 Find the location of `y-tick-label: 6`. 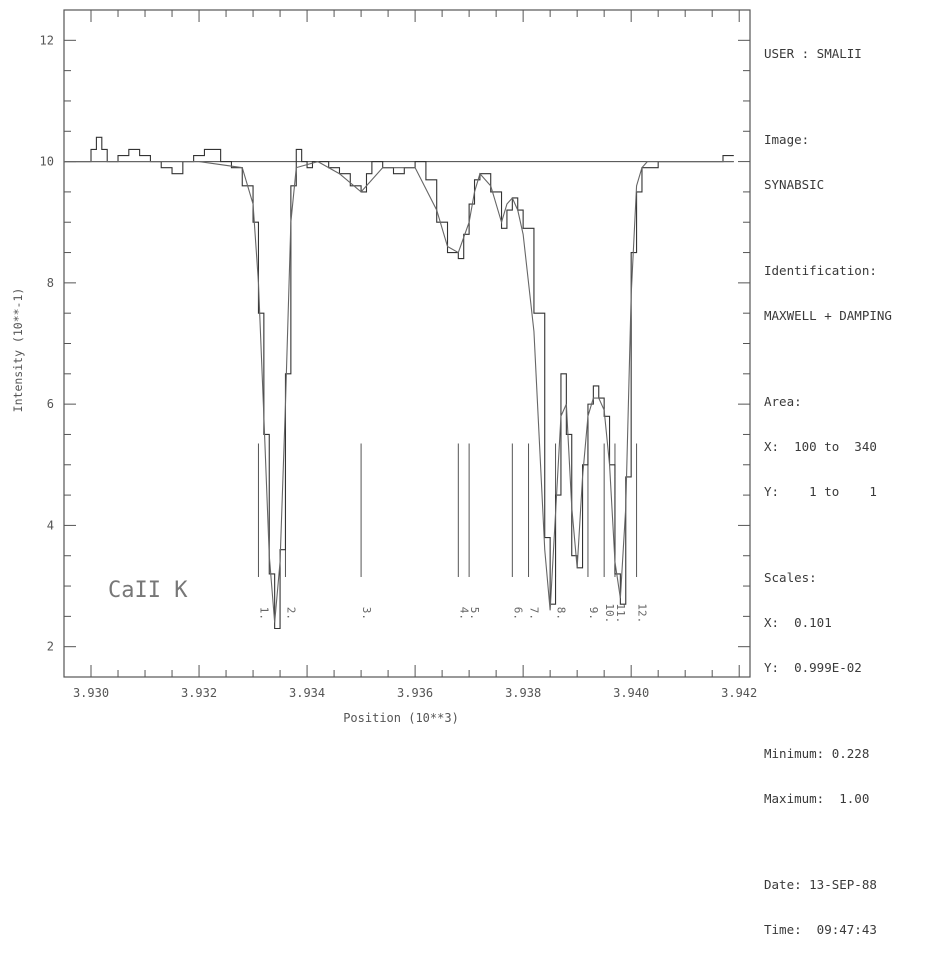

y-tick-label: 6 is located at coordinates (50, 404).